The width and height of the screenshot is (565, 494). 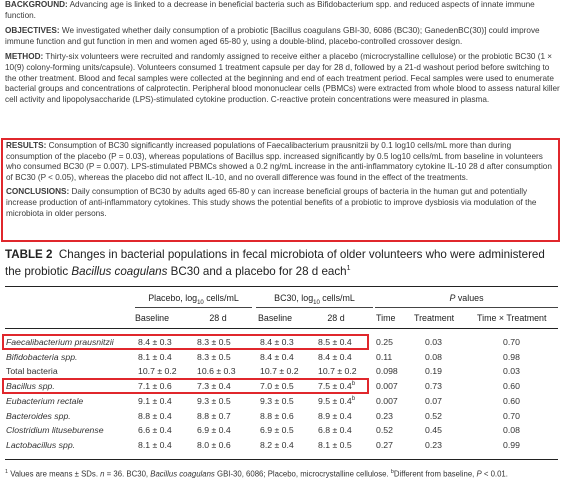 I want to click on cell-value: 8.0 ± 0.6, so click(x=214, y=444).